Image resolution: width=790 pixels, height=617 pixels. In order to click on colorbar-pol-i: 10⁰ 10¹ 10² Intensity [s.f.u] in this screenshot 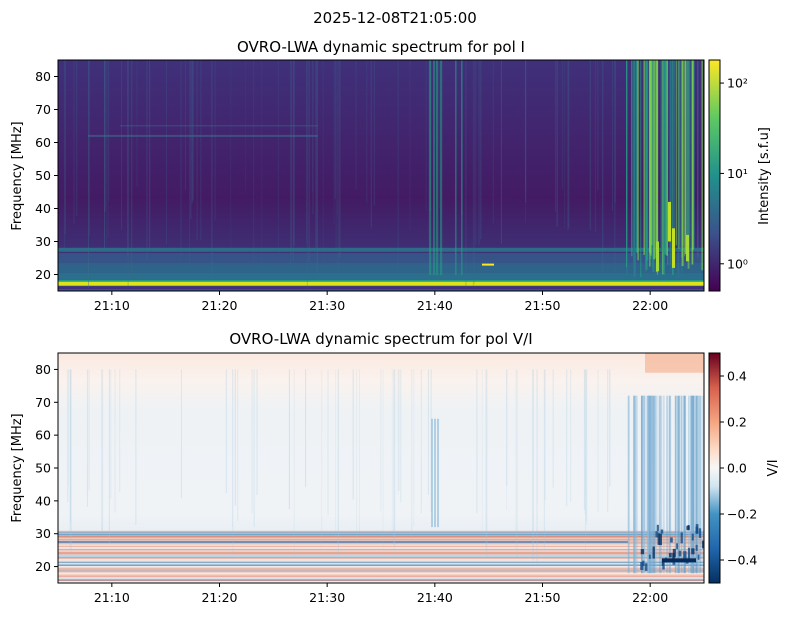, I will do `click(740, 175)`.